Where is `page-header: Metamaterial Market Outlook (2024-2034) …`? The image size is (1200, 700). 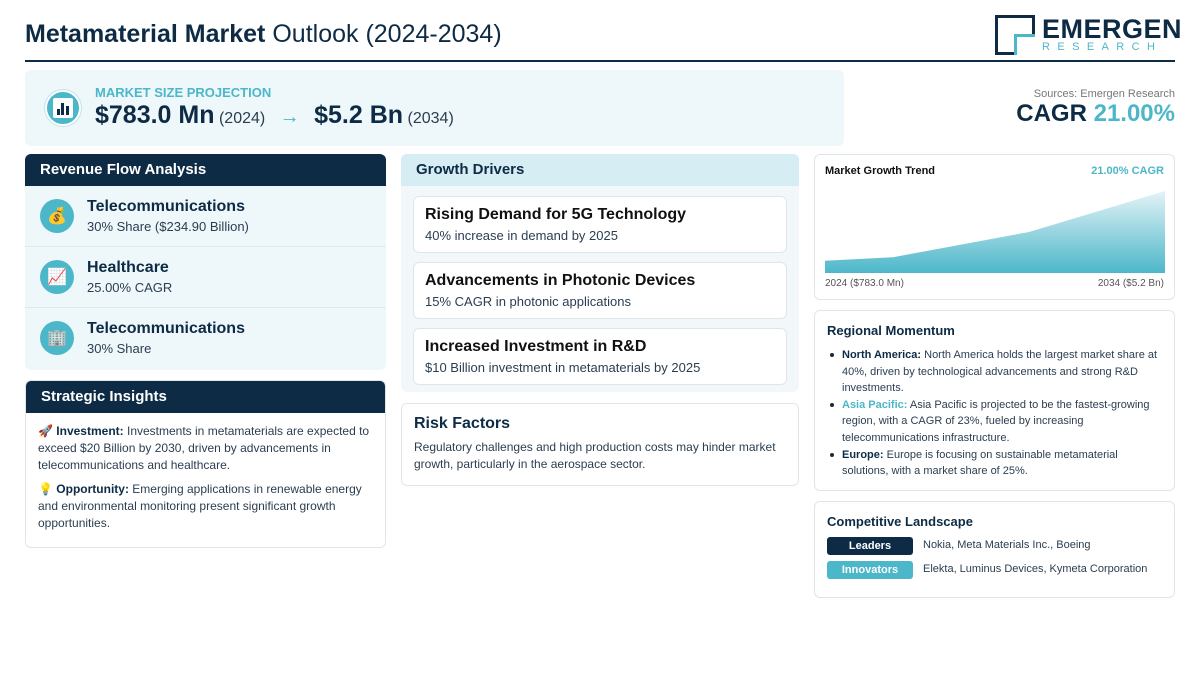 page-header: Metamaterial Market Outlook (2024-2034) … is located at coordinates (603, 37).